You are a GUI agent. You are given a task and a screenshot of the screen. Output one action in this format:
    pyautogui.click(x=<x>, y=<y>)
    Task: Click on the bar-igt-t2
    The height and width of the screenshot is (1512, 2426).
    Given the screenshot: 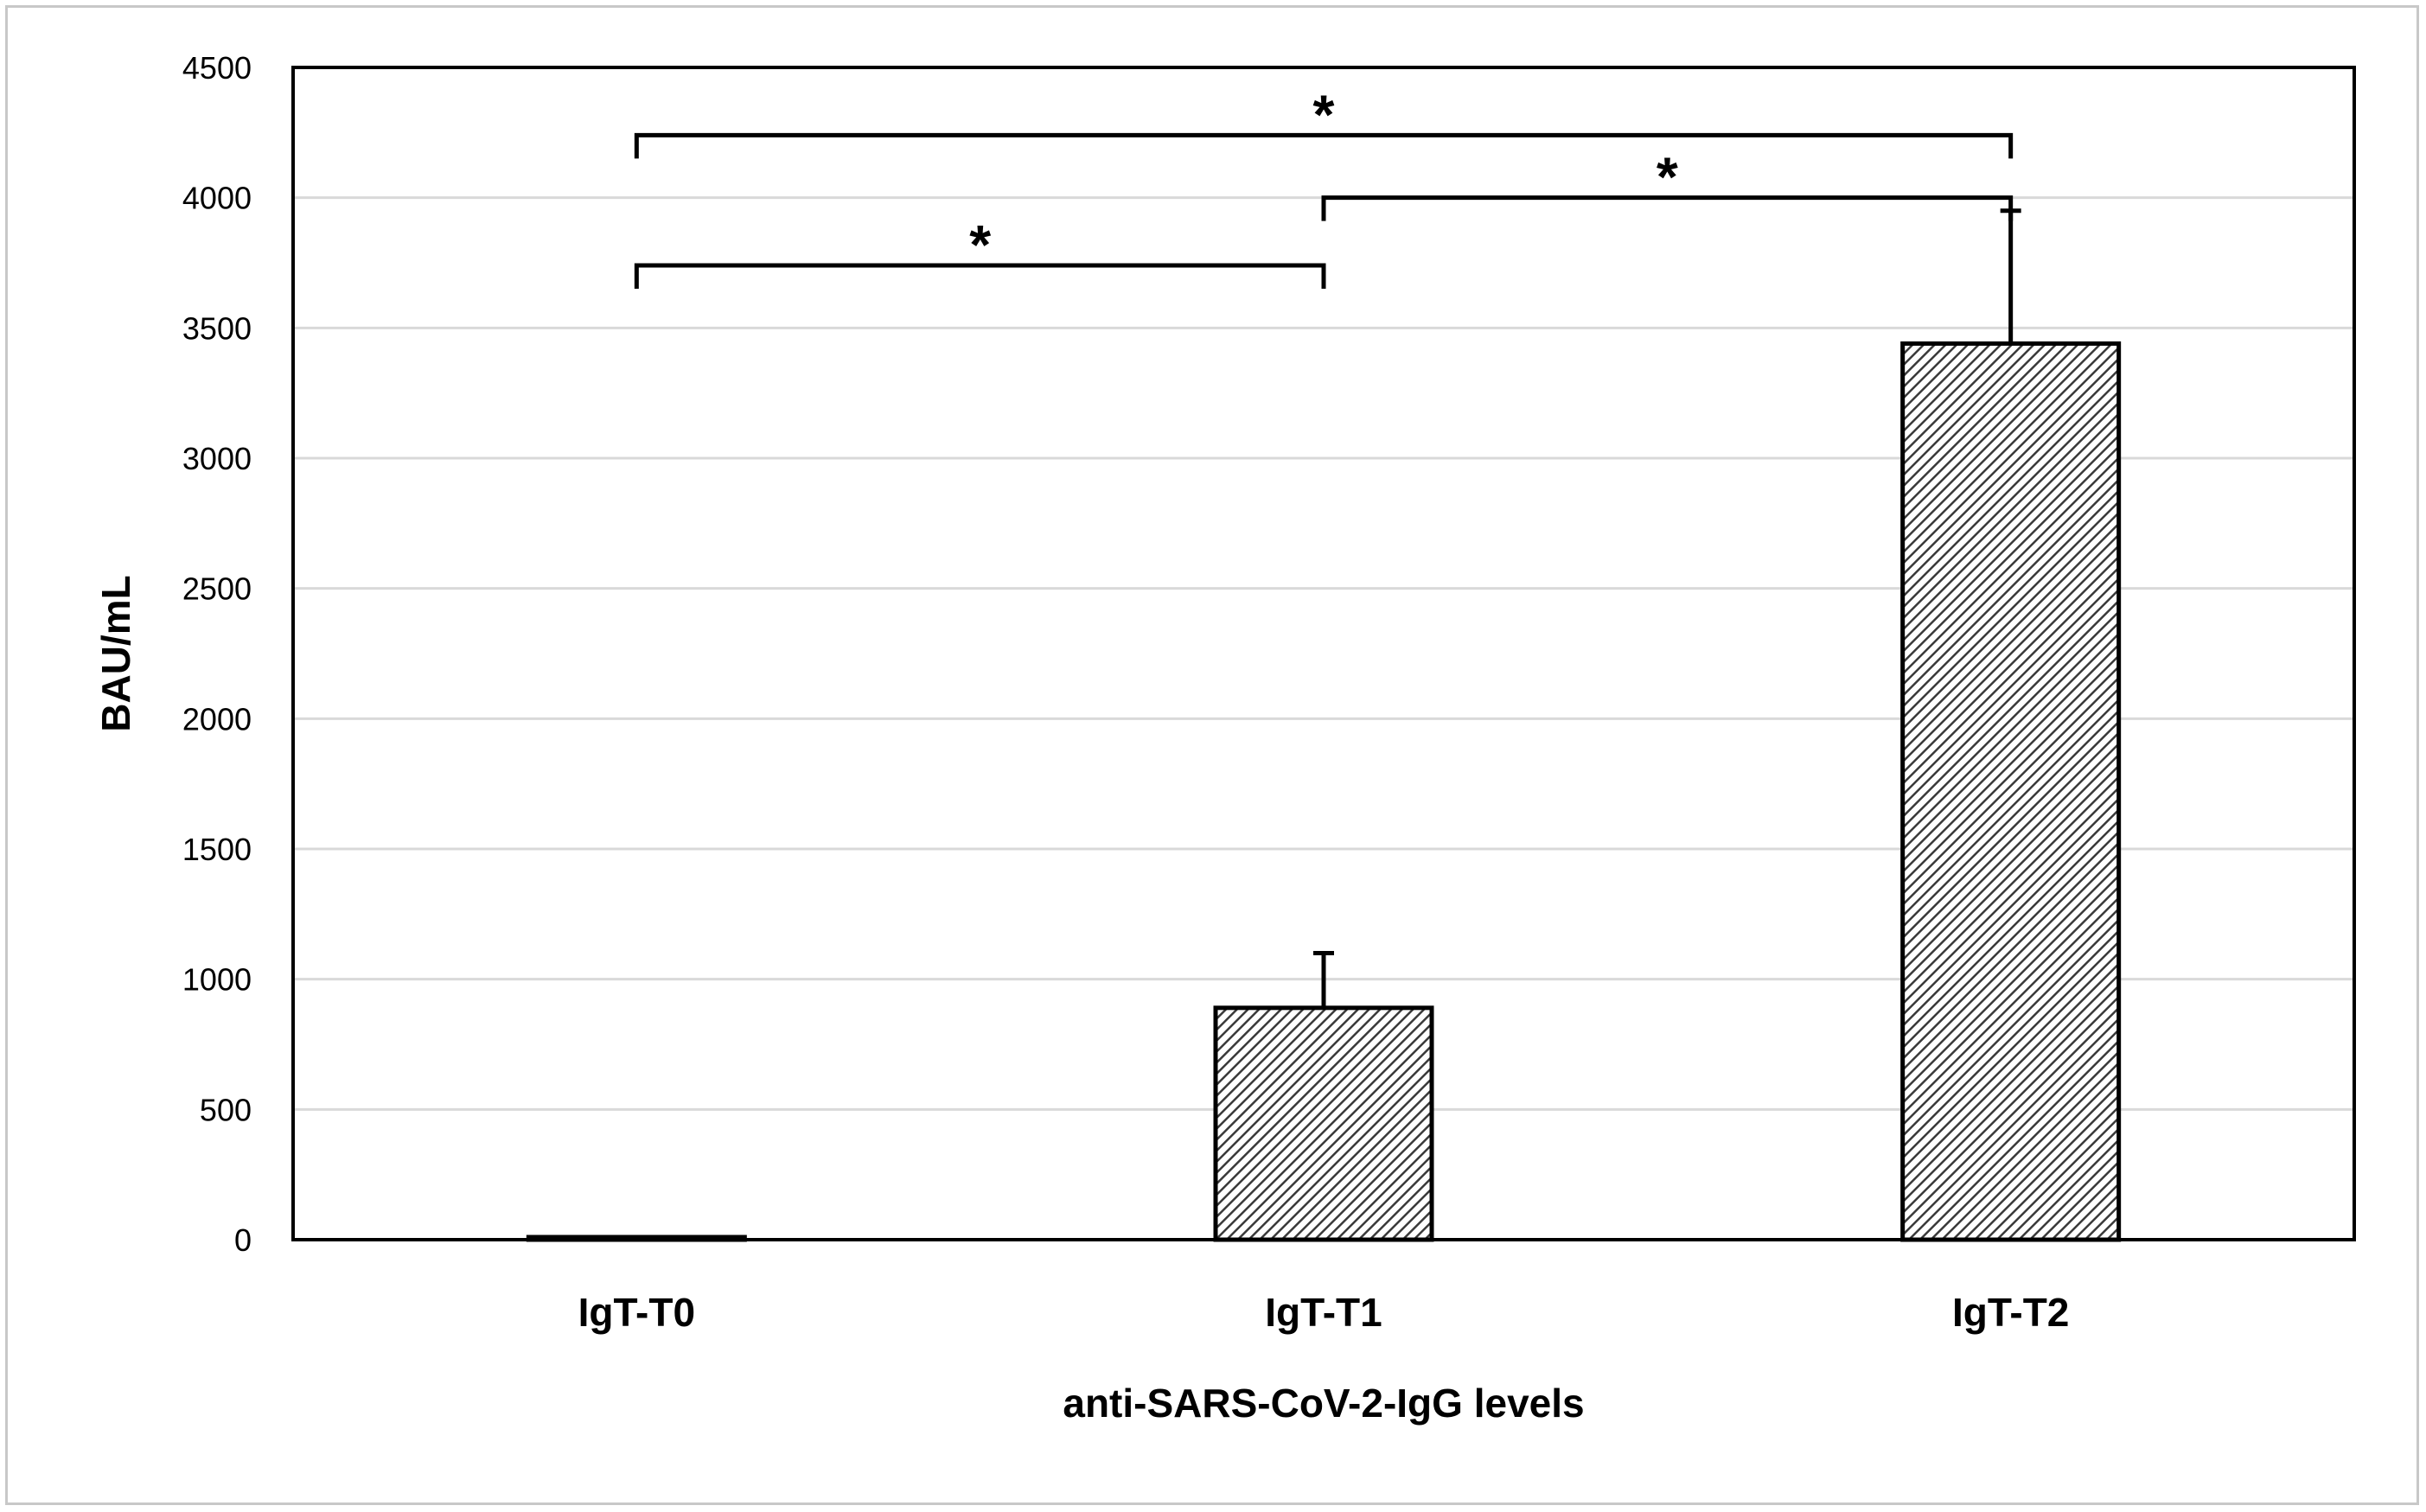 What is the action you would take?
    pyautogui.click(x=2011, y=791)
    